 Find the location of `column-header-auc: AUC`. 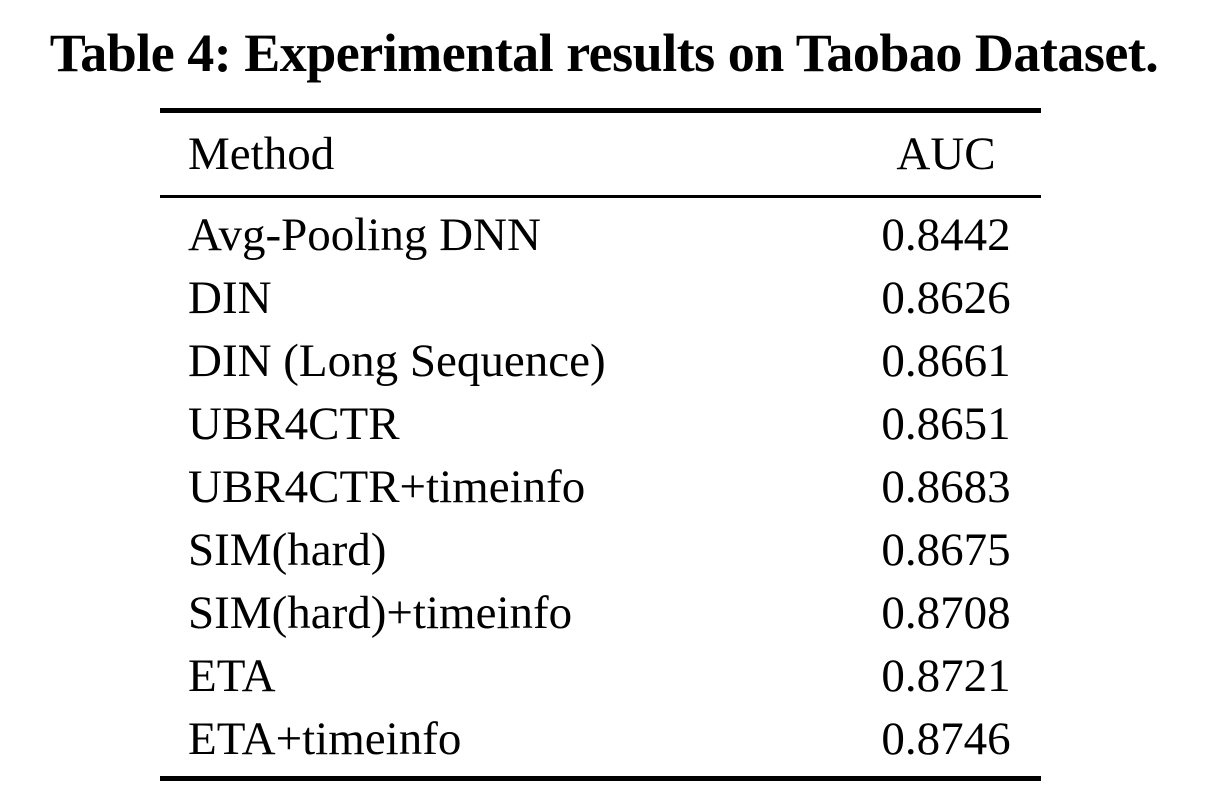

column-header-auc: AUC is located at coordinates (946, 154).